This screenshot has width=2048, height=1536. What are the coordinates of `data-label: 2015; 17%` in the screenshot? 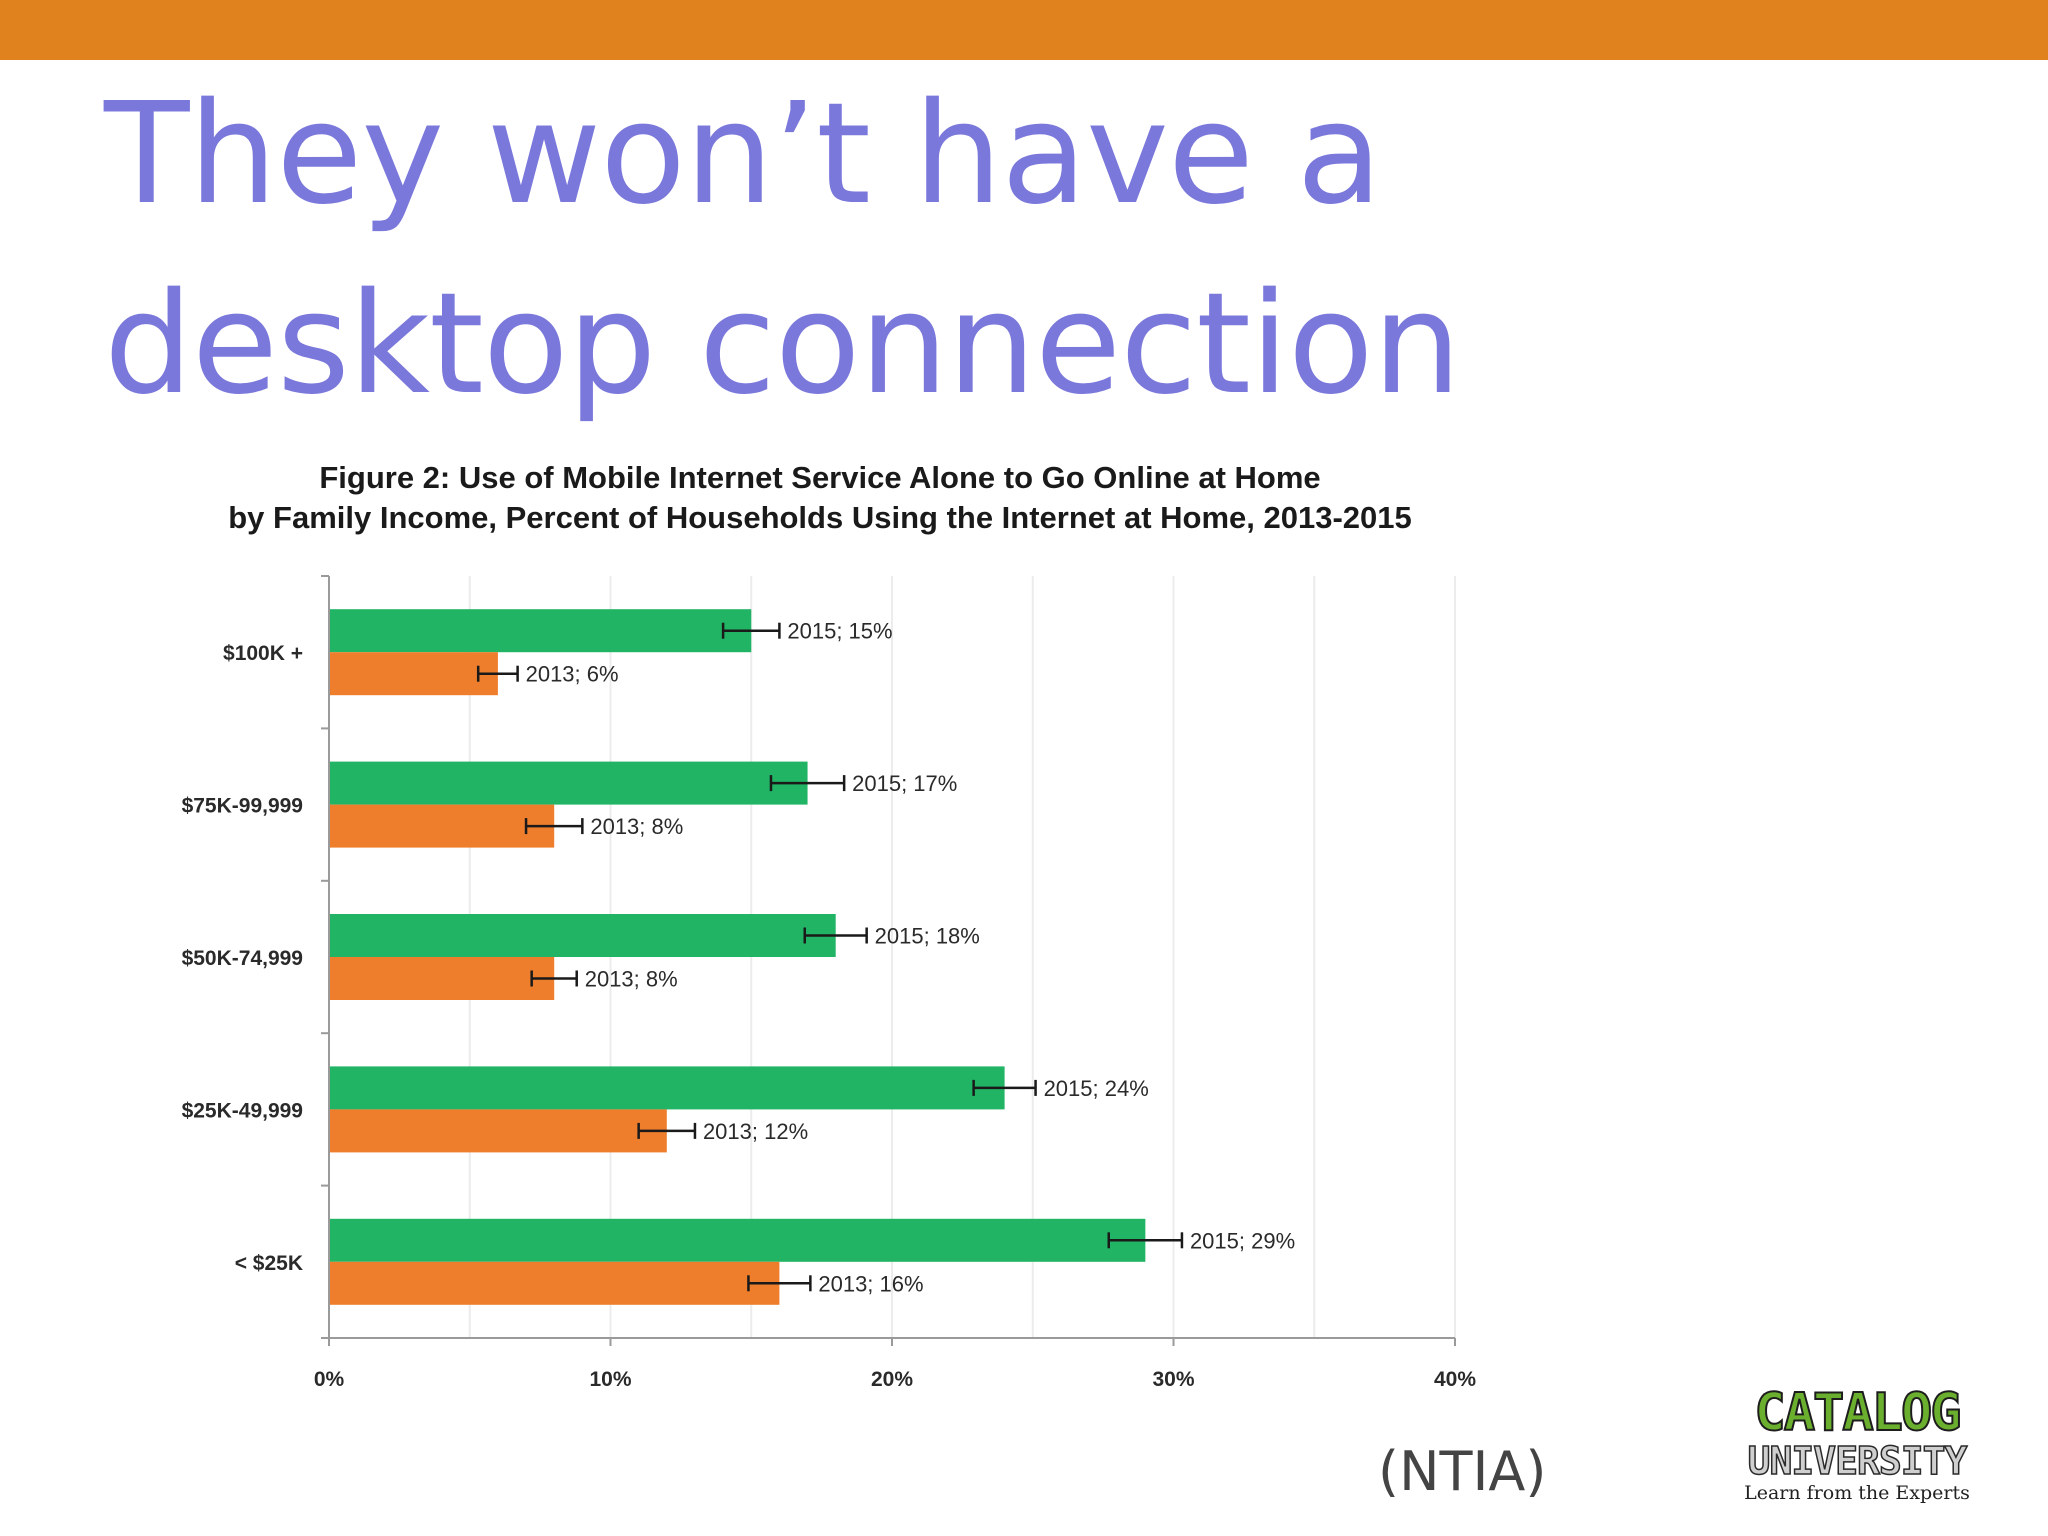 It's located at (904, 783).